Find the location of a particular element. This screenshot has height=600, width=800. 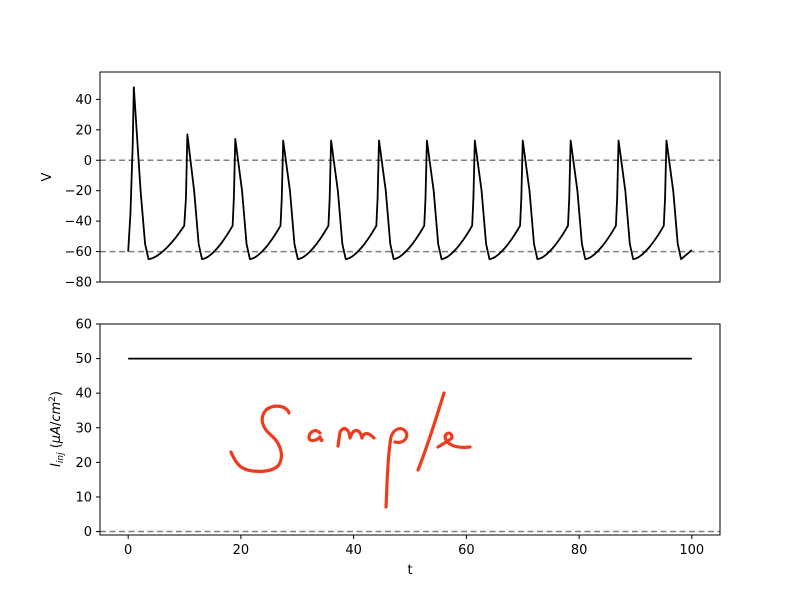

y-tick-label: −20 is located at coordinates (78, 191).